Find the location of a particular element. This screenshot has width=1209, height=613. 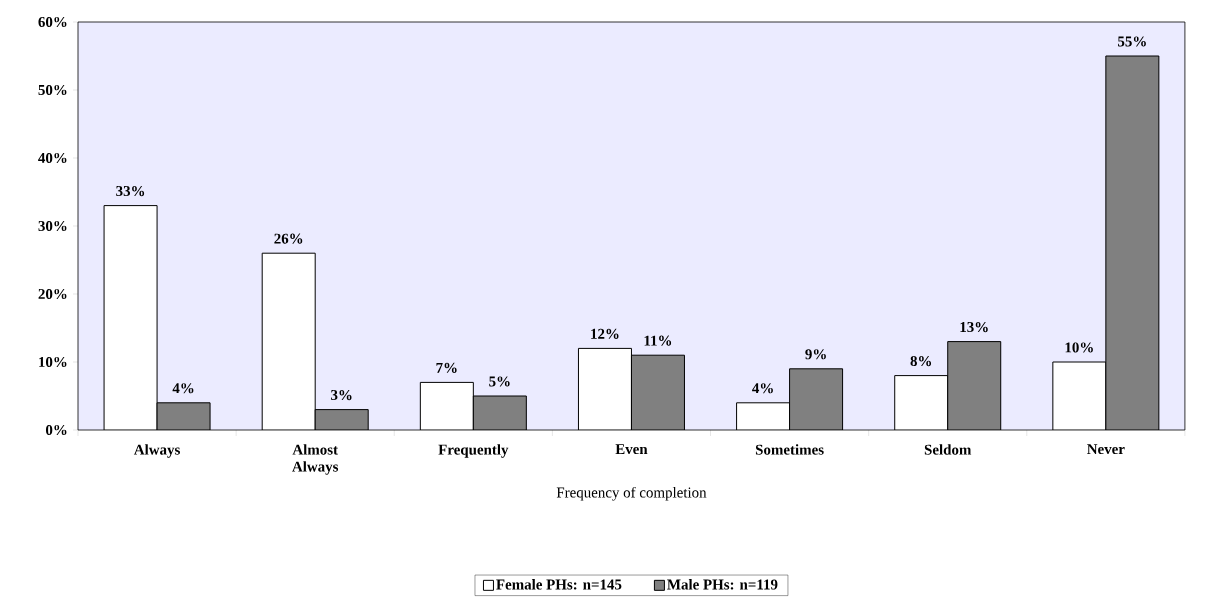

y-tick-label: 10% is located at coordinates (53, 362).